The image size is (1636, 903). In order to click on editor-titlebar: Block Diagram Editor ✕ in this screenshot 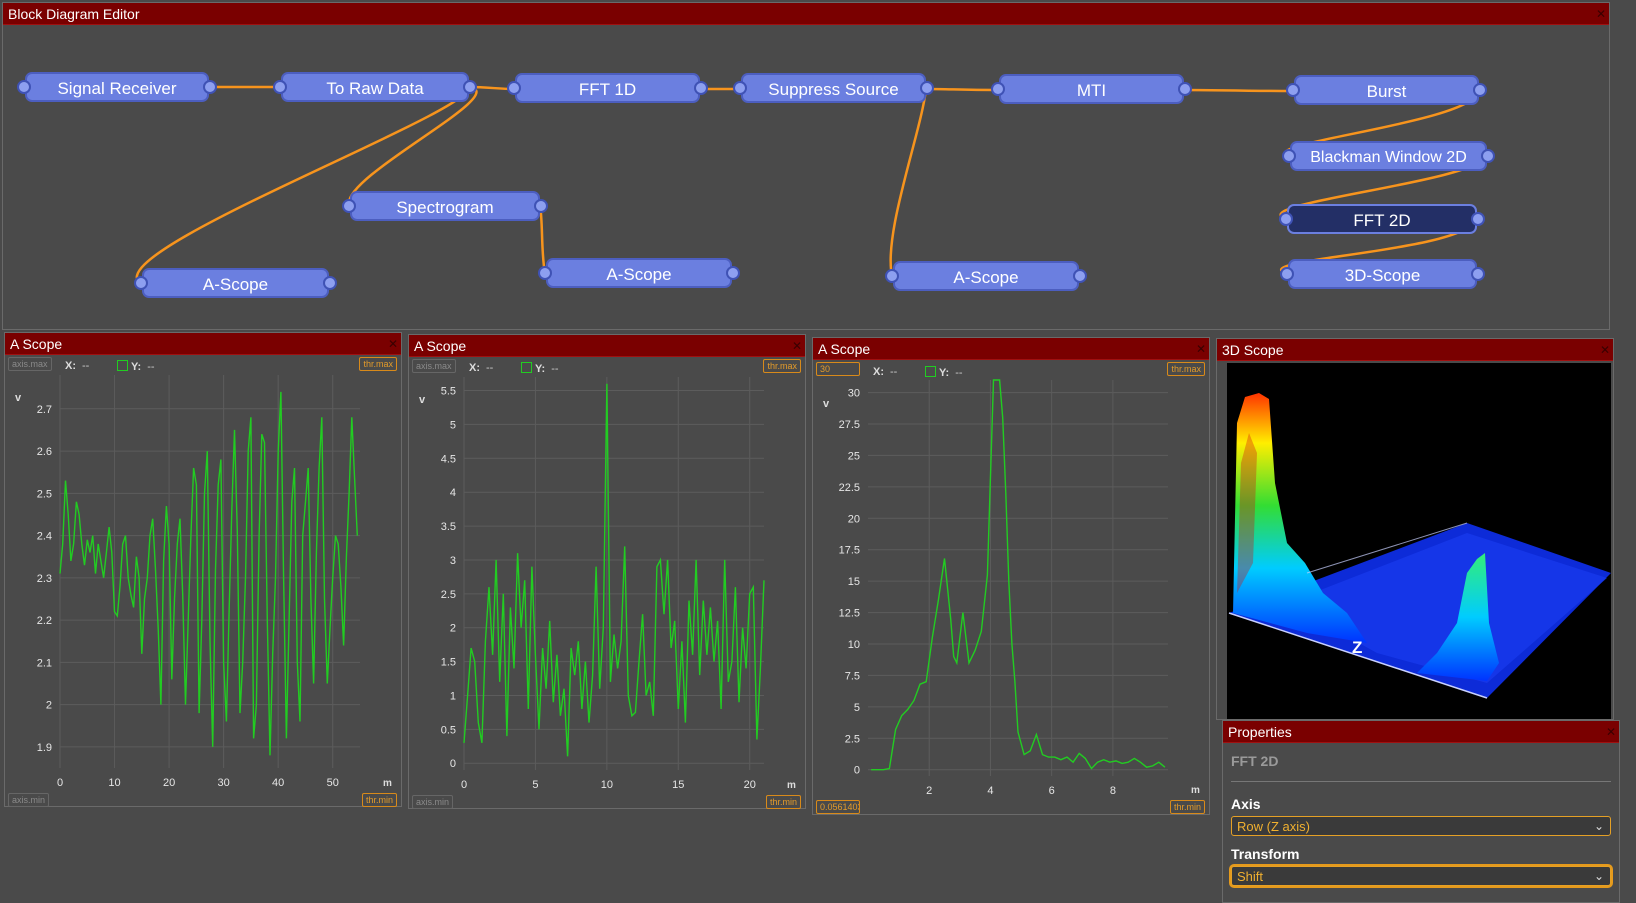, I will do `click(806, 14)`.